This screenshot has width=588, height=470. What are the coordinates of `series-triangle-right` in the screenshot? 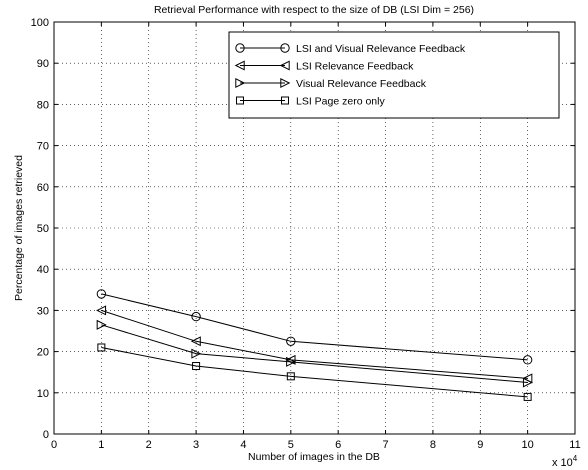 It's located at (314, 353).